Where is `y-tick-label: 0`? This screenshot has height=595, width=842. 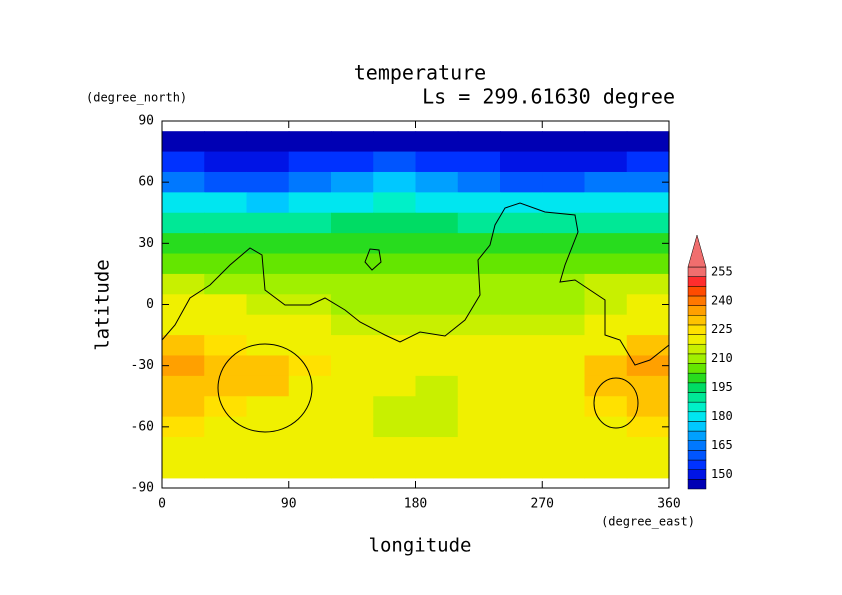
y-tick-label: 0 is located at coordinates (150, 304).